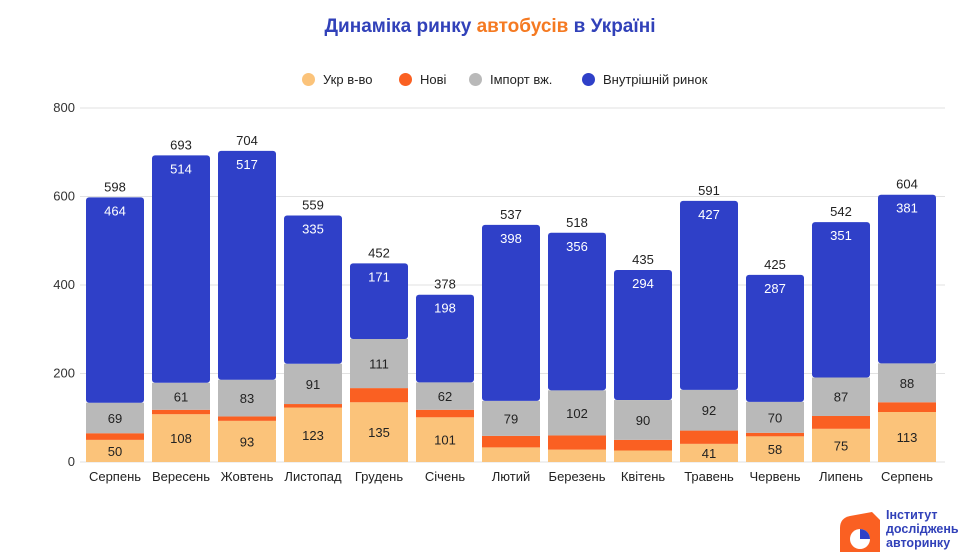 This screenshot has width=980, height=560. Describe the element at coordinates (643, 259) in the screenshot. I see `total-label-8: 435` at that location.